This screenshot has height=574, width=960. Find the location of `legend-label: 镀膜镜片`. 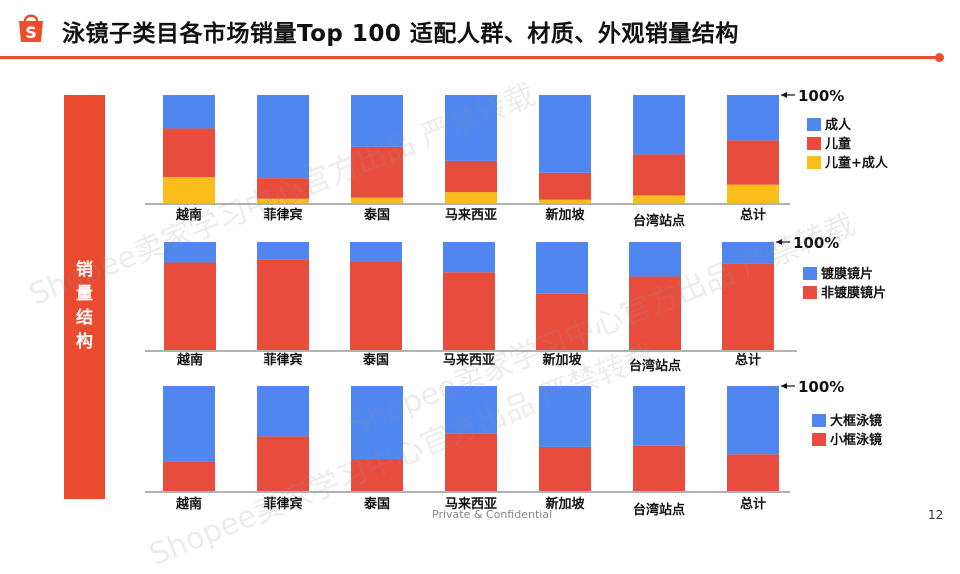

legend-label: 镀膜镜片 is located at coordinates (847, 274).